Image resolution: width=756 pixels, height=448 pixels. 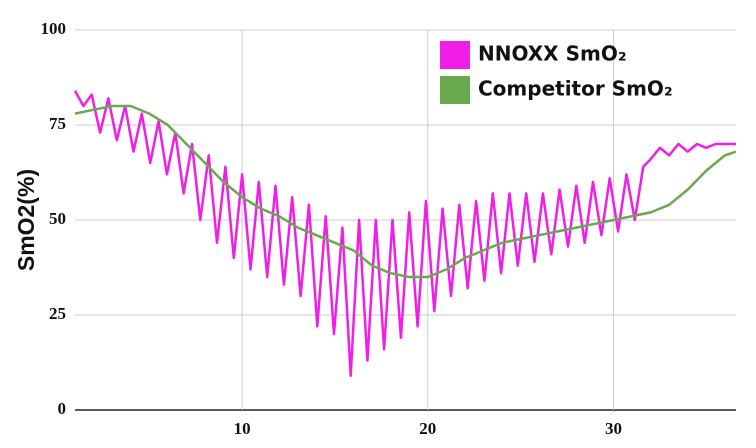 What do you see at coordinates (552, 54) in the screenshot?
I see `legend-label: NNOXX SmO₂` at bounding box center [552, 54].